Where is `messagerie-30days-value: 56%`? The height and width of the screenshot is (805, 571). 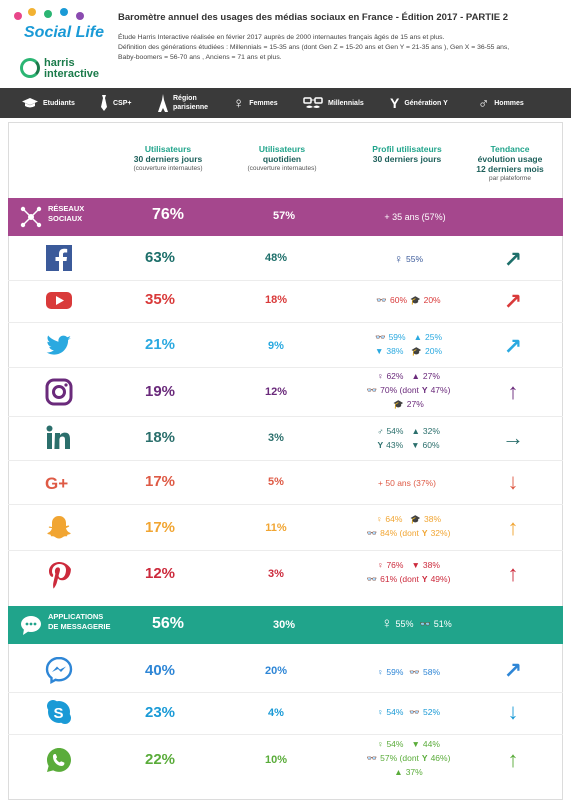
messagerie-30days-value: 56% is located at coordinates (168, 624).